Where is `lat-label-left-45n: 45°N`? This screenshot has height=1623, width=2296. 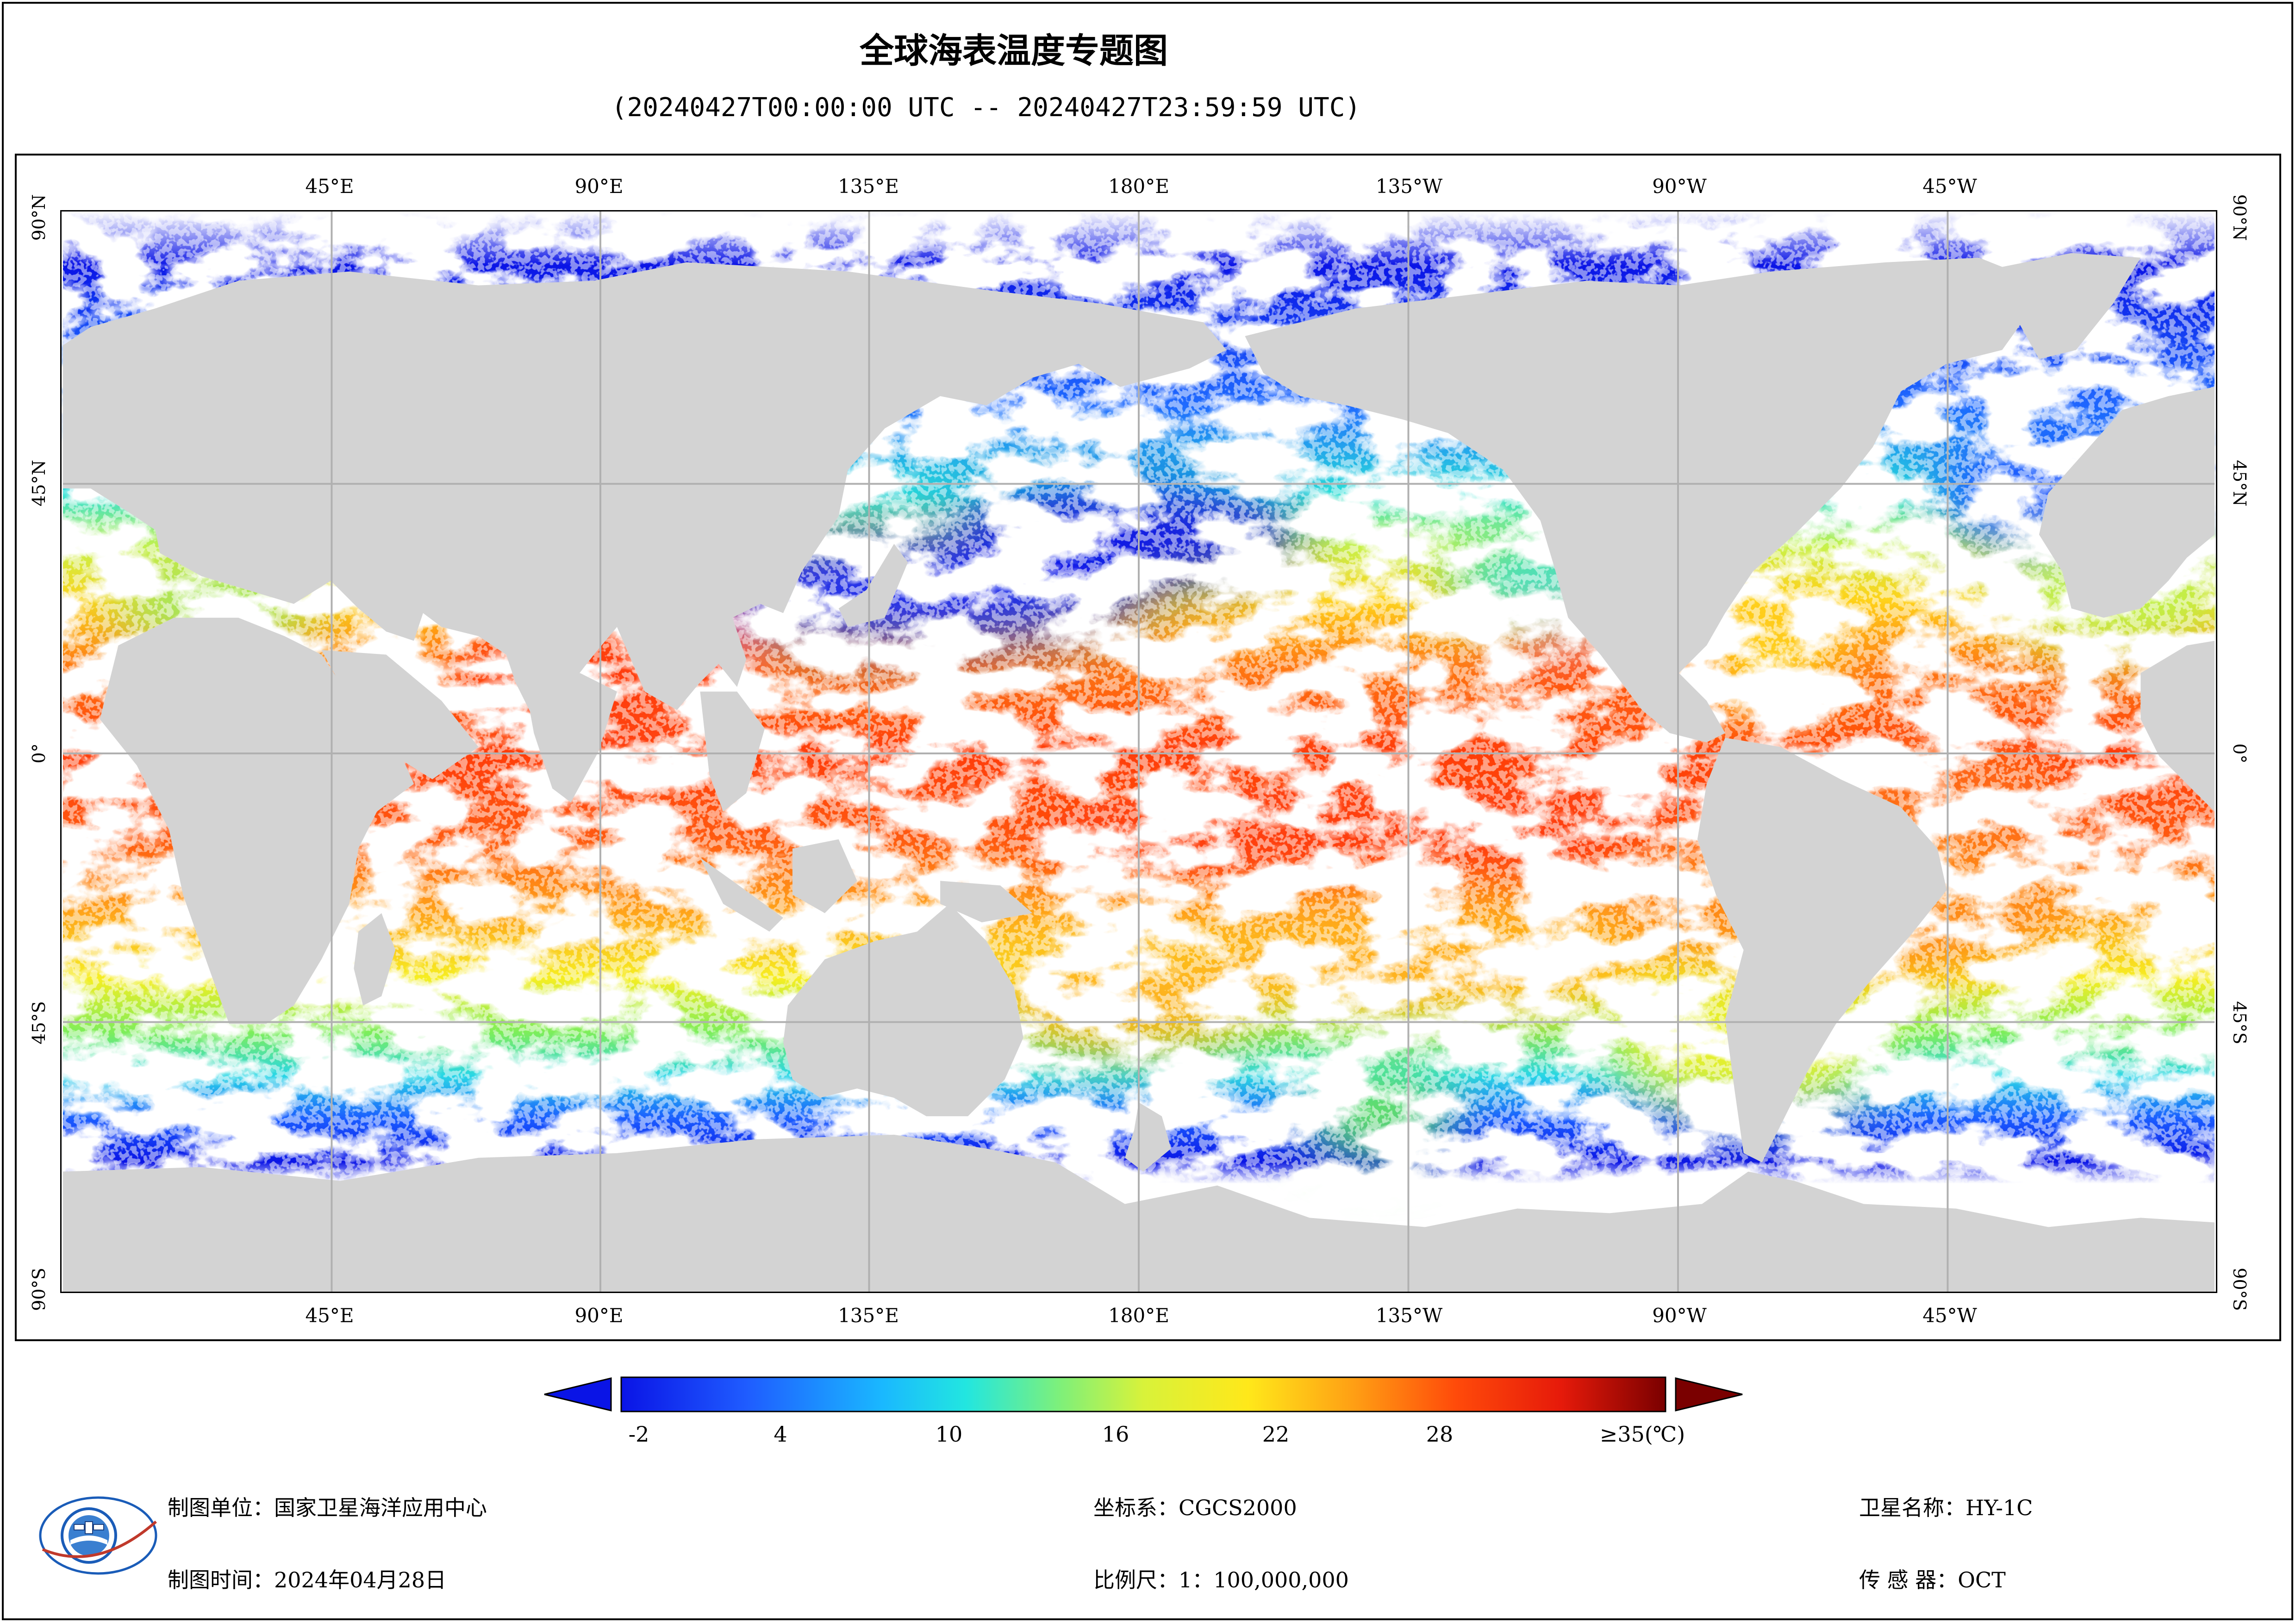 lat-label-left-45n: 45°N is located at coordinates (39, 483).